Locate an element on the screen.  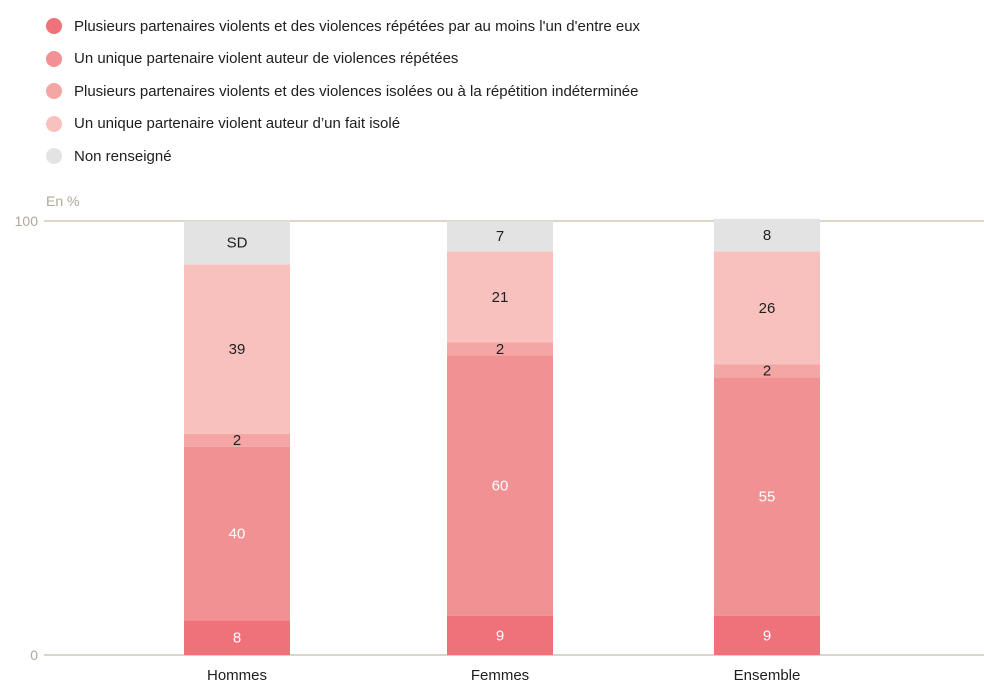
legend-item: Non renseigné is located at coordinates (343, 156).